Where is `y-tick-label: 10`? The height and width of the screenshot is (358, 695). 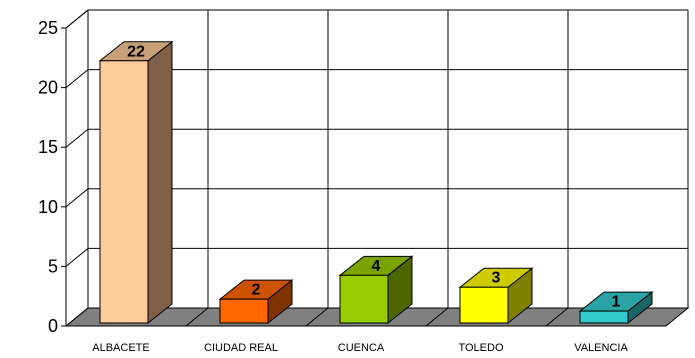
y-tick-label: 10 is located at coordinates (48, 207).